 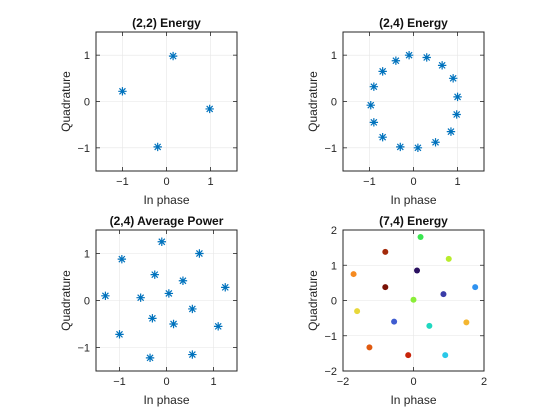 I want to click on subplot-2: −1 0 1 −1 0 1 (2,4) Energy In phase Quadrature, so click(x=395, y=111).